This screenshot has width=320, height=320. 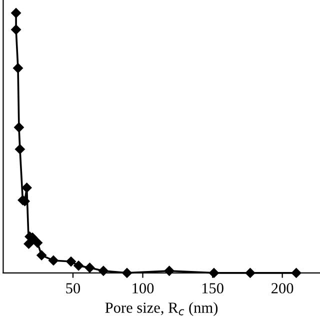 What do you see at coordinates (143, 288) in the screenshot?
I see `x-tick-label: 100` at bounding box center [143, 288].